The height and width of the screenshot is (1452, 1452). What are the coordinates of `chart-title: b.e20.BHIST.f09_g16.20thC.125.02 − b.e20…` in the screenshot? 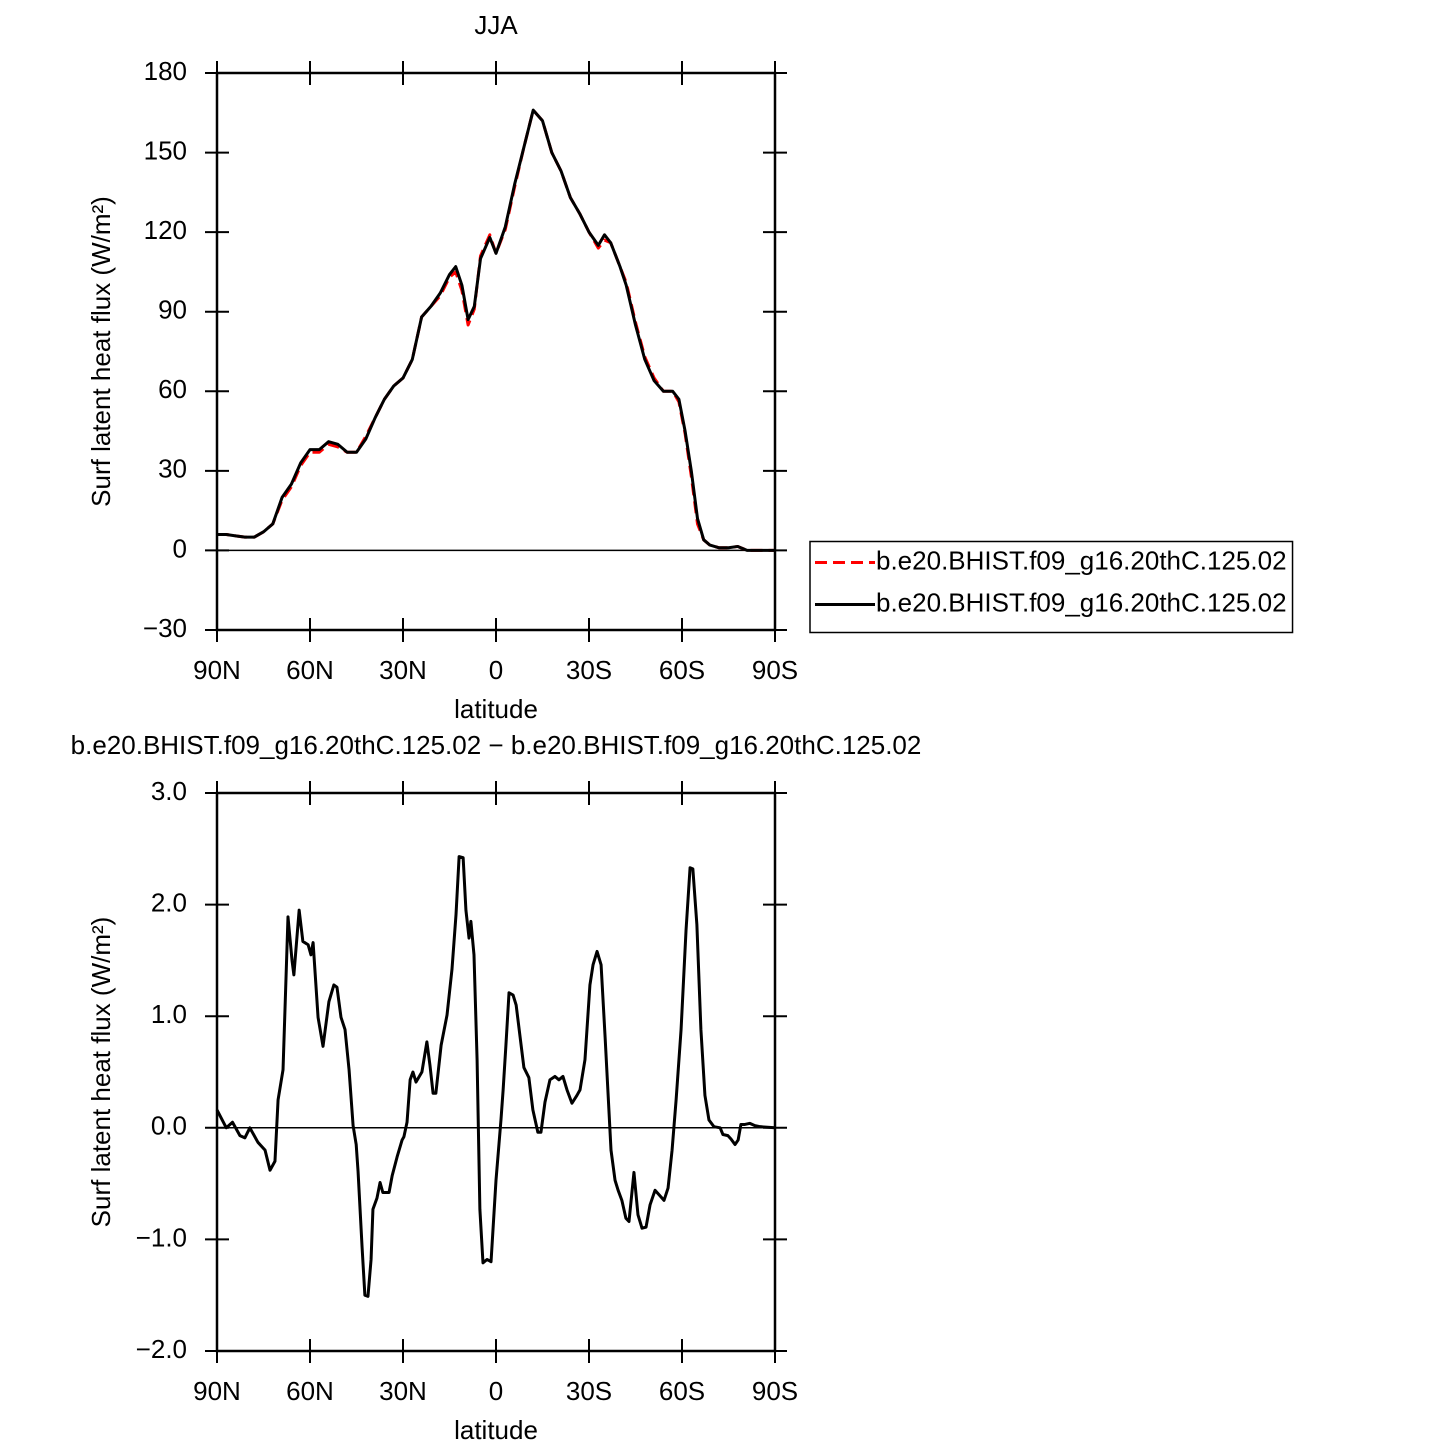 It's located at (496, 745).